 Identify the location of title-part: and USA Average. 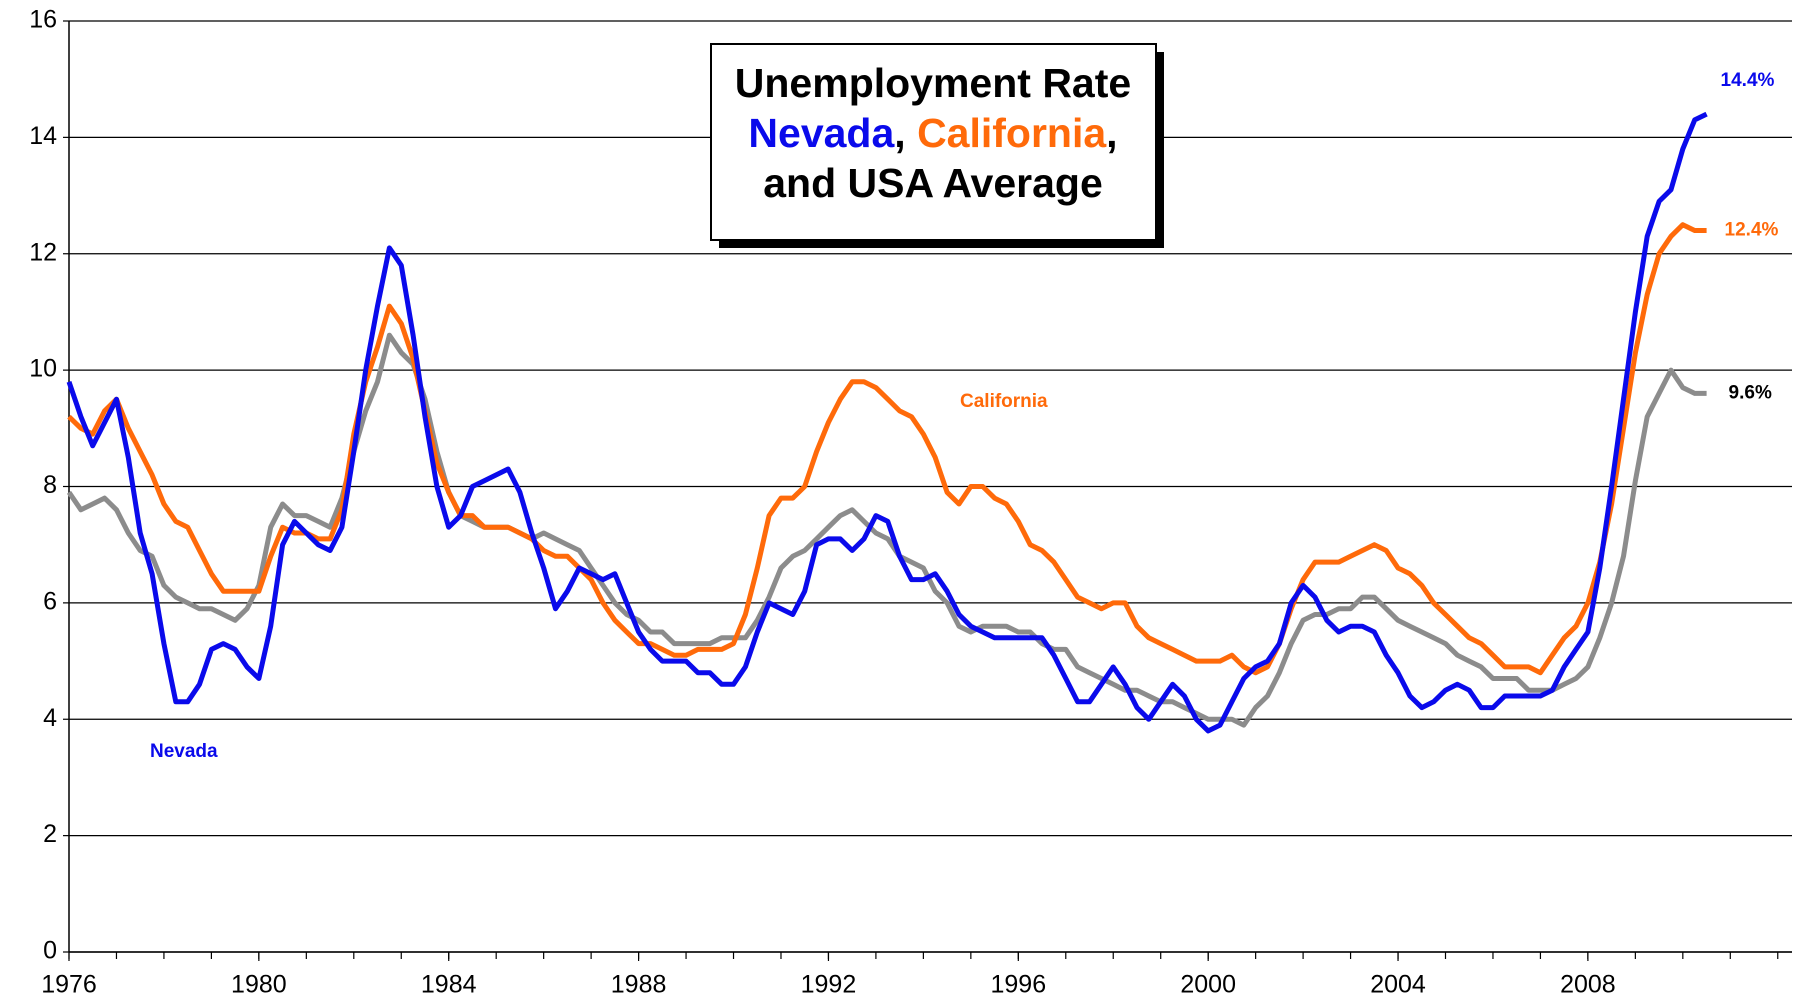
(933, 183).